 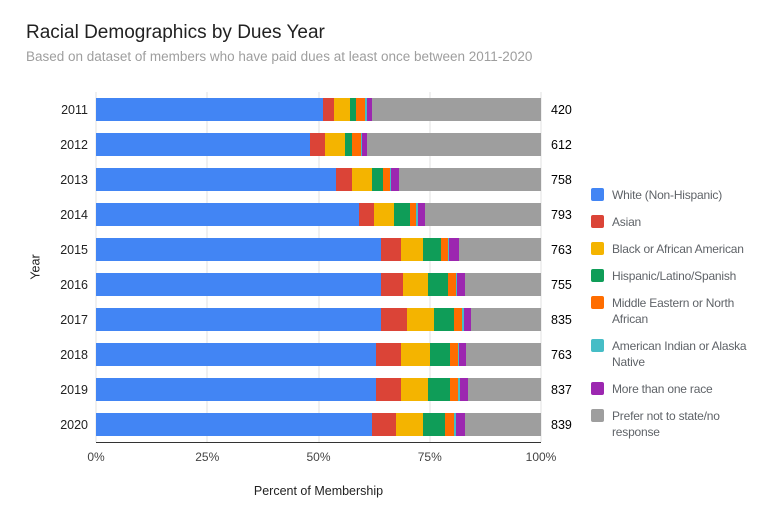 I want to click on legend-item: Middle Eastern or North African, so click(x=679, y=311).